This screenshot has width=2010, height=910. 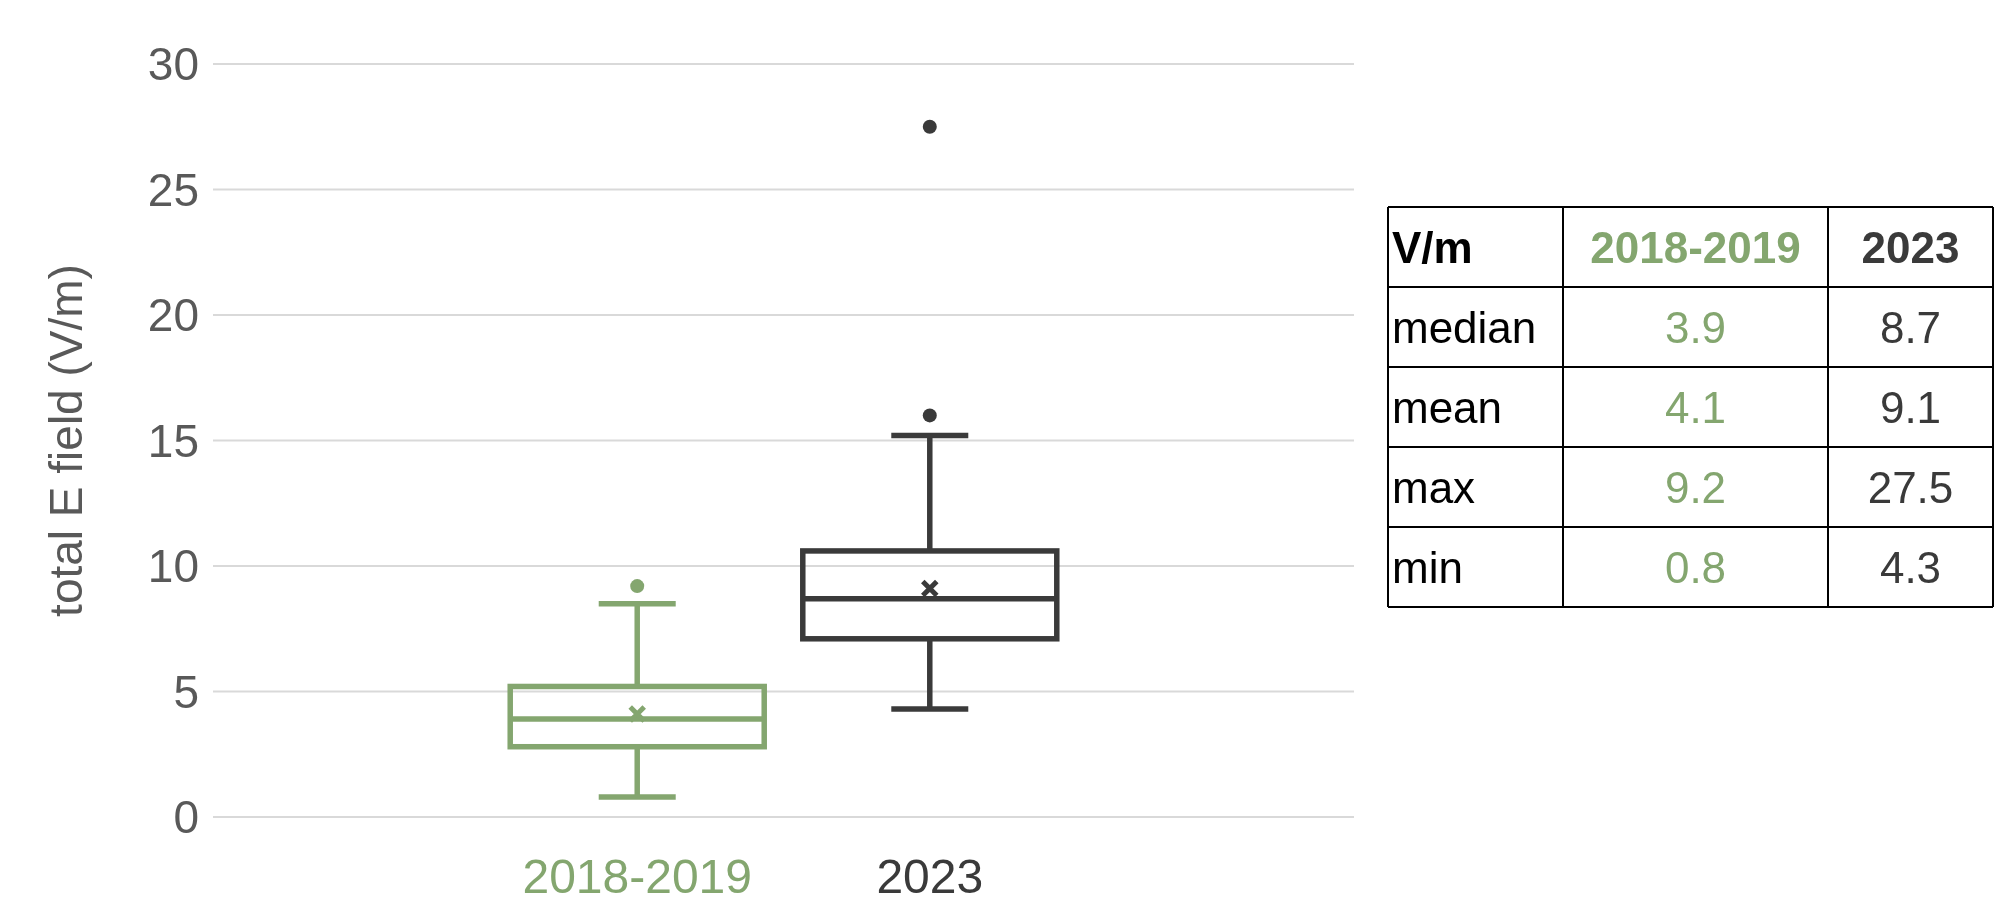 What do you see at coordinates (1447, 407) in the screenshot?
I see `text: mean` at bounding box center [1447, 407].